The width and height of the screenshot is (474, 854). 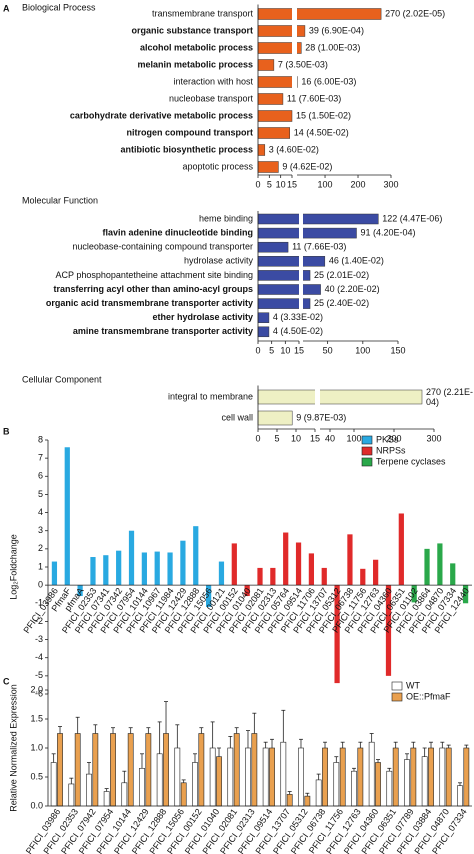 What do you see at coordinates (210, 396) in the screenshot?
I see `category-label: integral to membrane` at bounding box center [210, 396].